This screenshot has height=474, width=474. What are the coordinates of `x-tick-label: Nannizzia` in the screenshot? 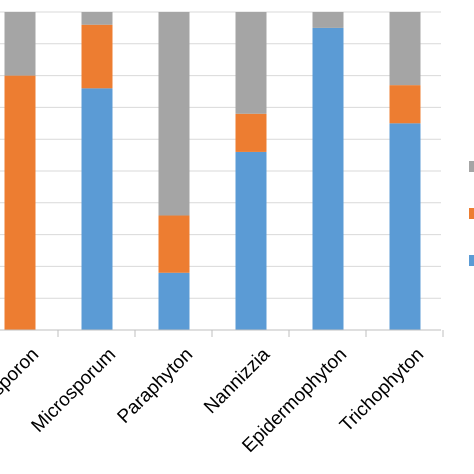 It's located at (237, 381).